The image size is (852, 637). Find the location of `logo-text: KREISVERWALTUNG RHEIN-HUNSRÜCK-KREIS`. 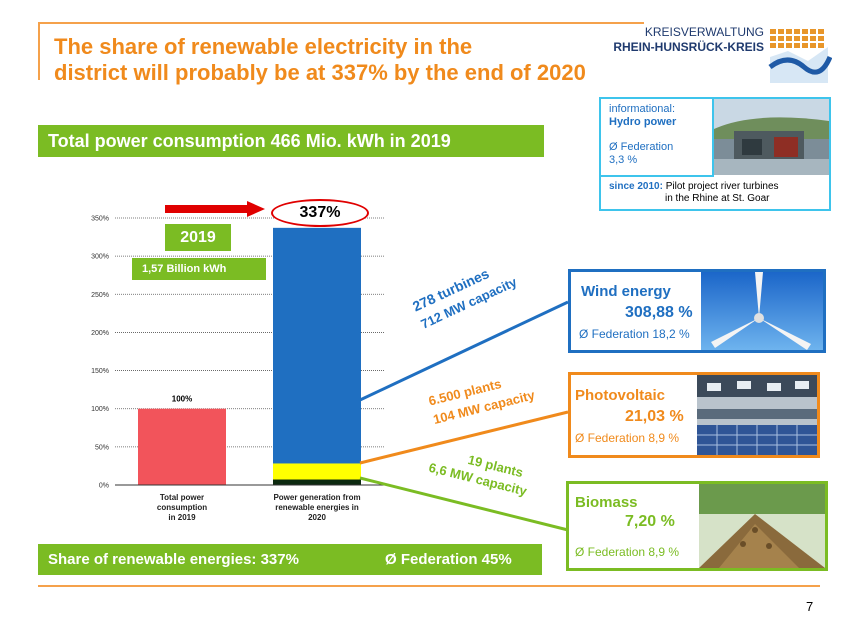

logo-text: KREISVERWALTUNG RHEIN-HUNSRÜCK-KREIS is located at coordinates (688, 40).